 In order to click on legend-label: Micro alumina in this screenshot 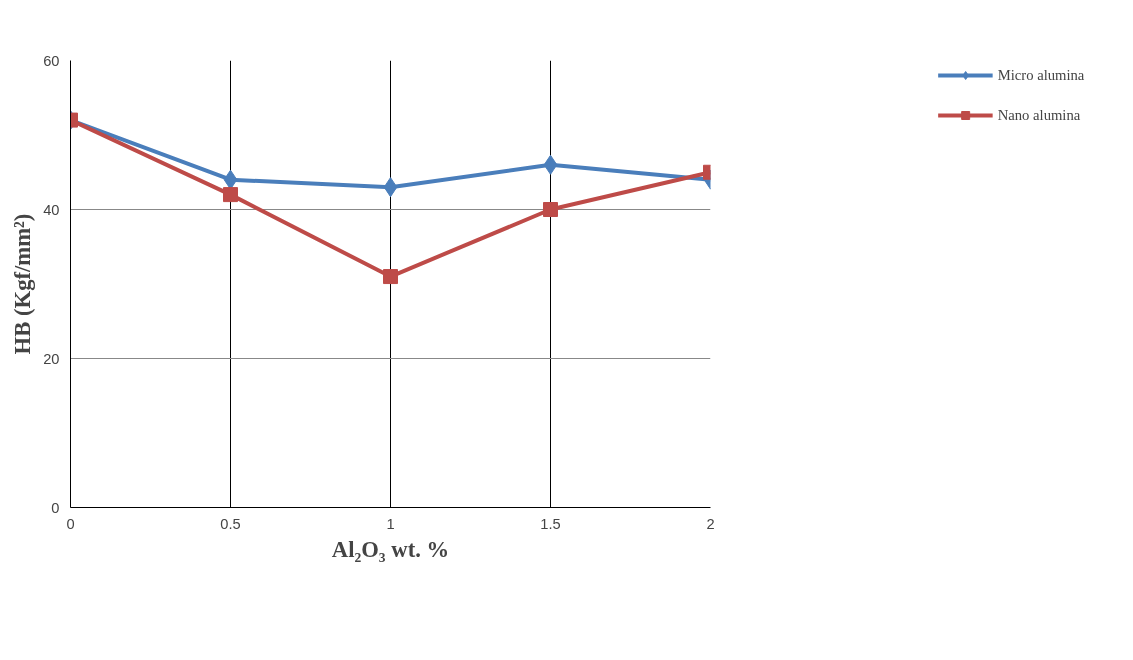, I will do `click(1041, 75)`.